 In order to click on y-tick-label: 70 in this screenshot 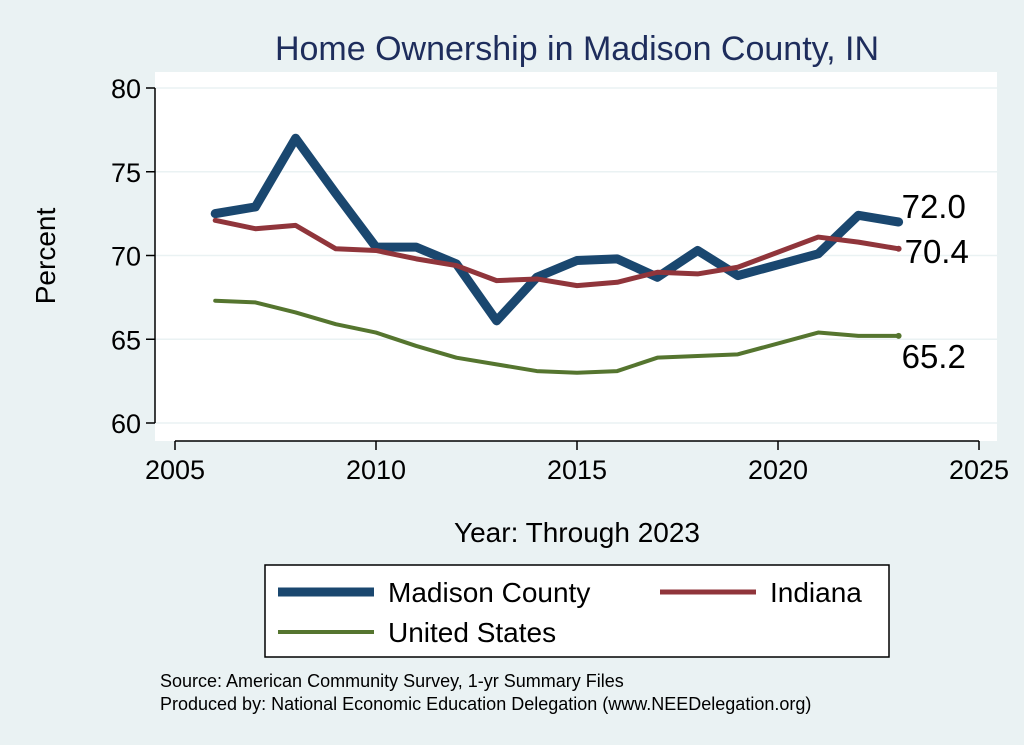, I will do `click(126, 257)`.